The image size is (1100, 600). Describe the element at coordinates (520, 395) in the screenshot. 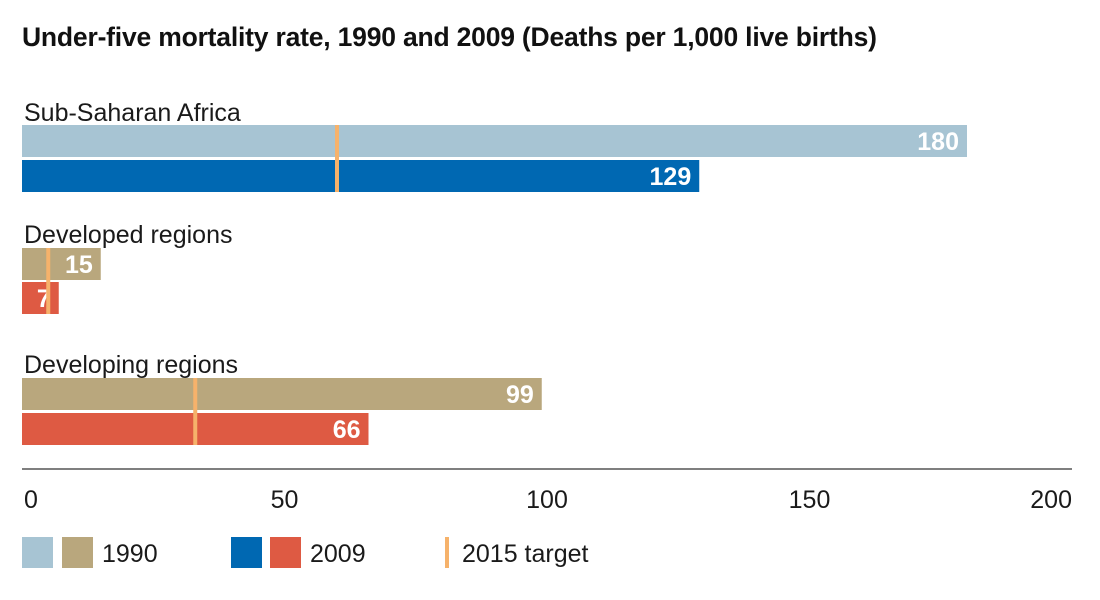

I see `data-label-developing-regions-1990: 99` at that location.